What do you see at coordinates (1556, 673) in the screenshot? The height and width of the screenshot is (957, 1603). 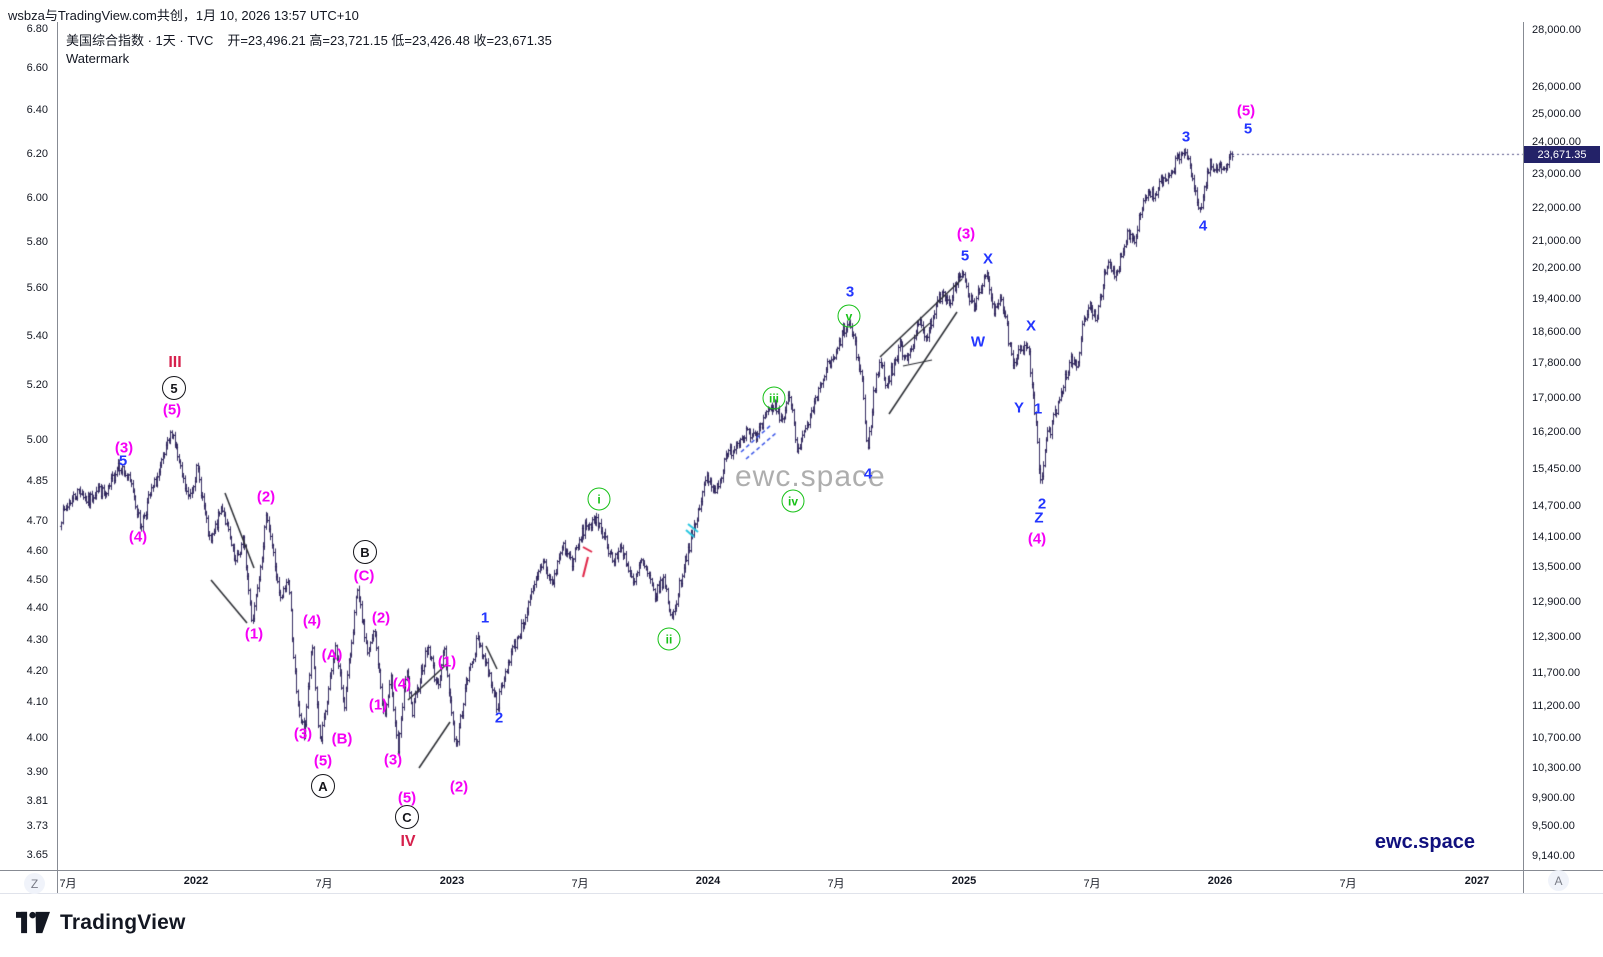 I see `right-axis-tick: 11,700.00` at bounding box center [1556, 673].